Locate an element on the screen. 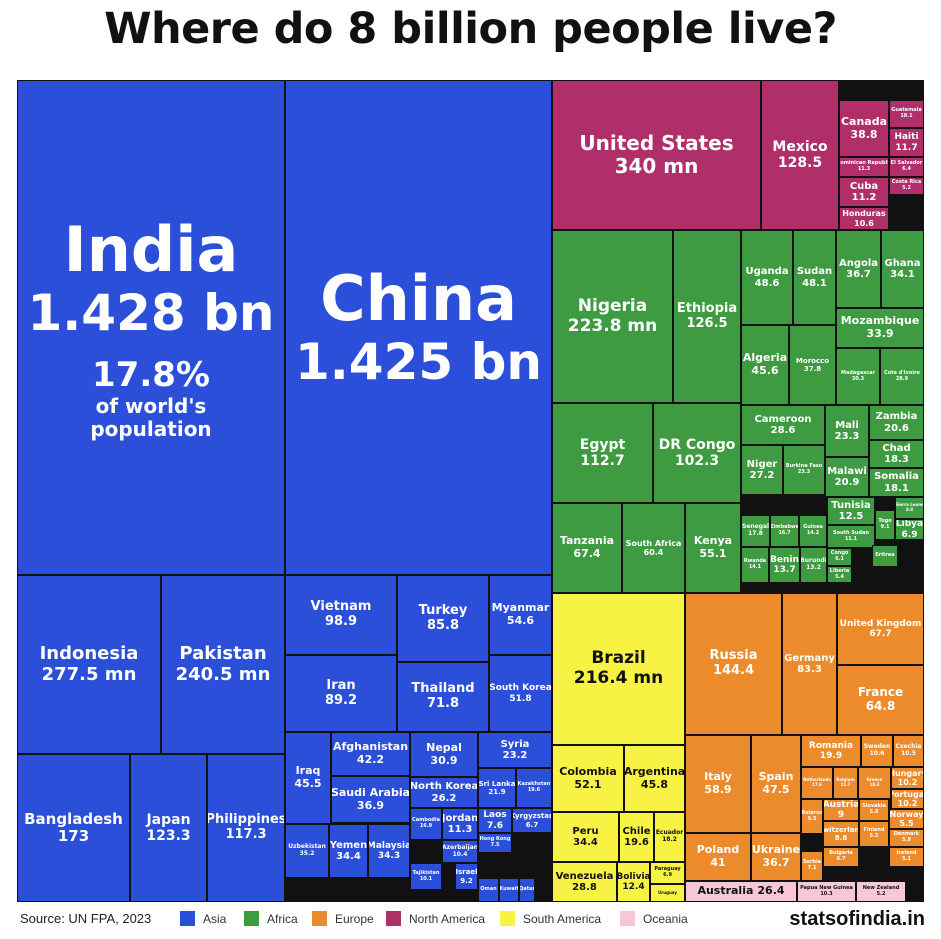 The width and height of the screenshot is (941, 939). cell-label: Afghanistan is located at coordinates (370, 747).